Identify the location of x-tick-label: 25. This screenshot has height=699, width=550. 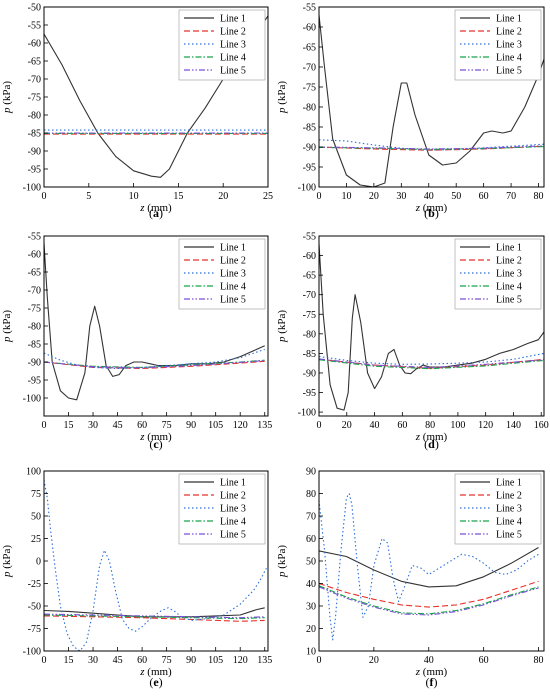
(268, 196).